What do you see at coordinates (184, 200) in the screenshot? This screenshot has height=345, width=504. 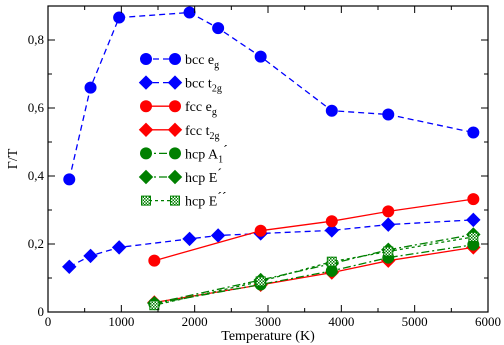 I see `legend-item: hcp E´´` at bounding box center [184, 200].